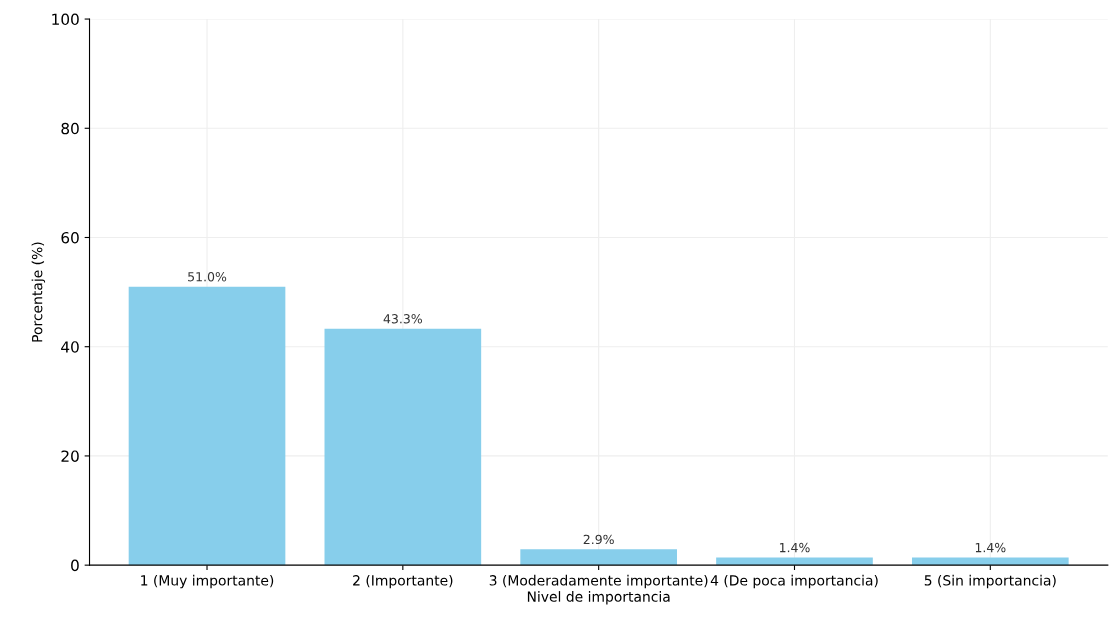 The image size is (1119, 635). Describe the element at coordinates (65, 19) in the screenshot. I see `y-tick-label: 100` at that location.